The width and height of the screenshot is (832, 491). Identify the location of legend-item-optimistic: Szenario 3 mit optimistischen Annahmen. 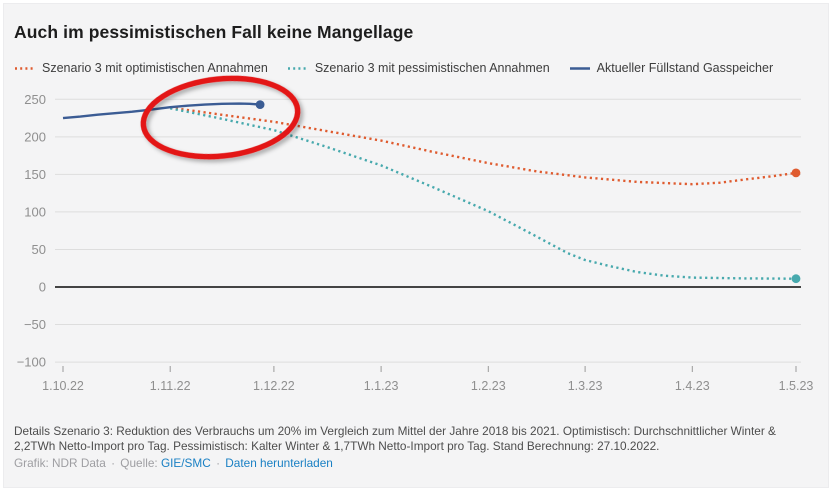
(141, 68).